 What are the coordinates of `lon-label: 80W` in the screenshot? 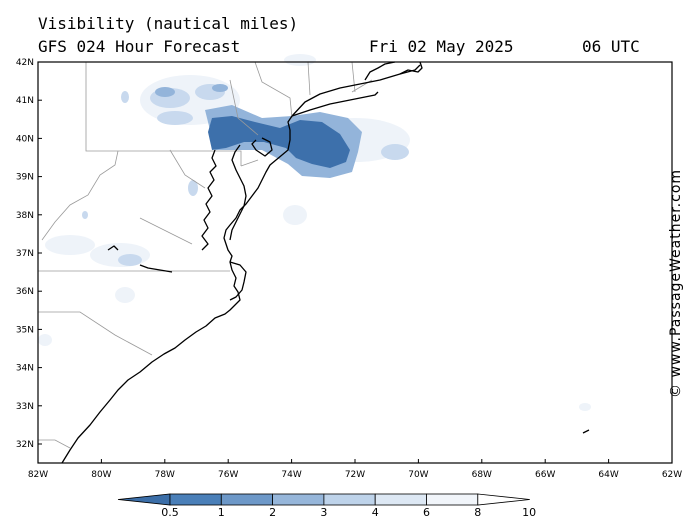 It's located at (101, 475).